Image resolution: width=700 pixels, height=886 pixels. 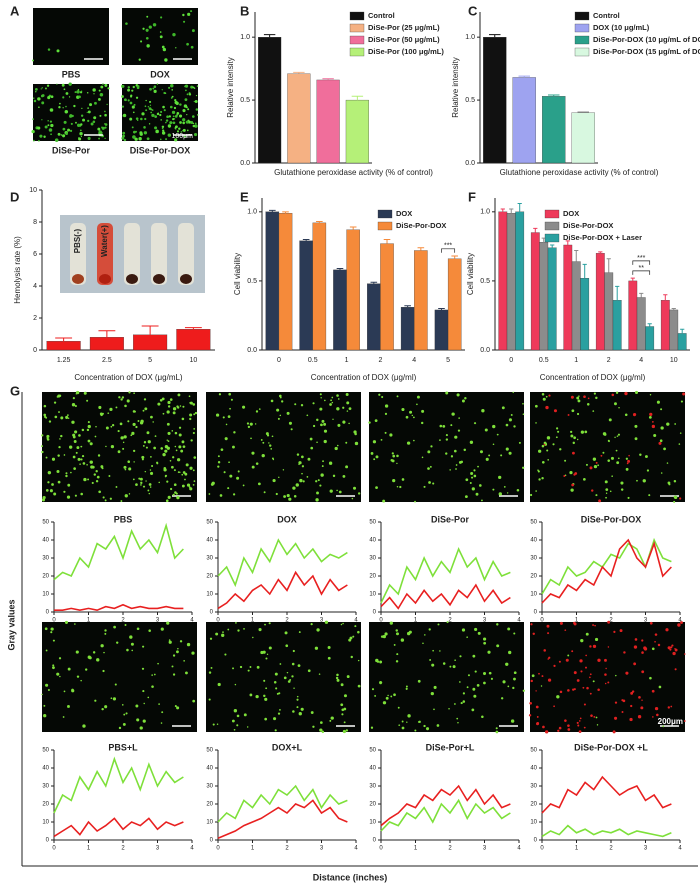 I want to click on pellet, so click(x=186, y=279).